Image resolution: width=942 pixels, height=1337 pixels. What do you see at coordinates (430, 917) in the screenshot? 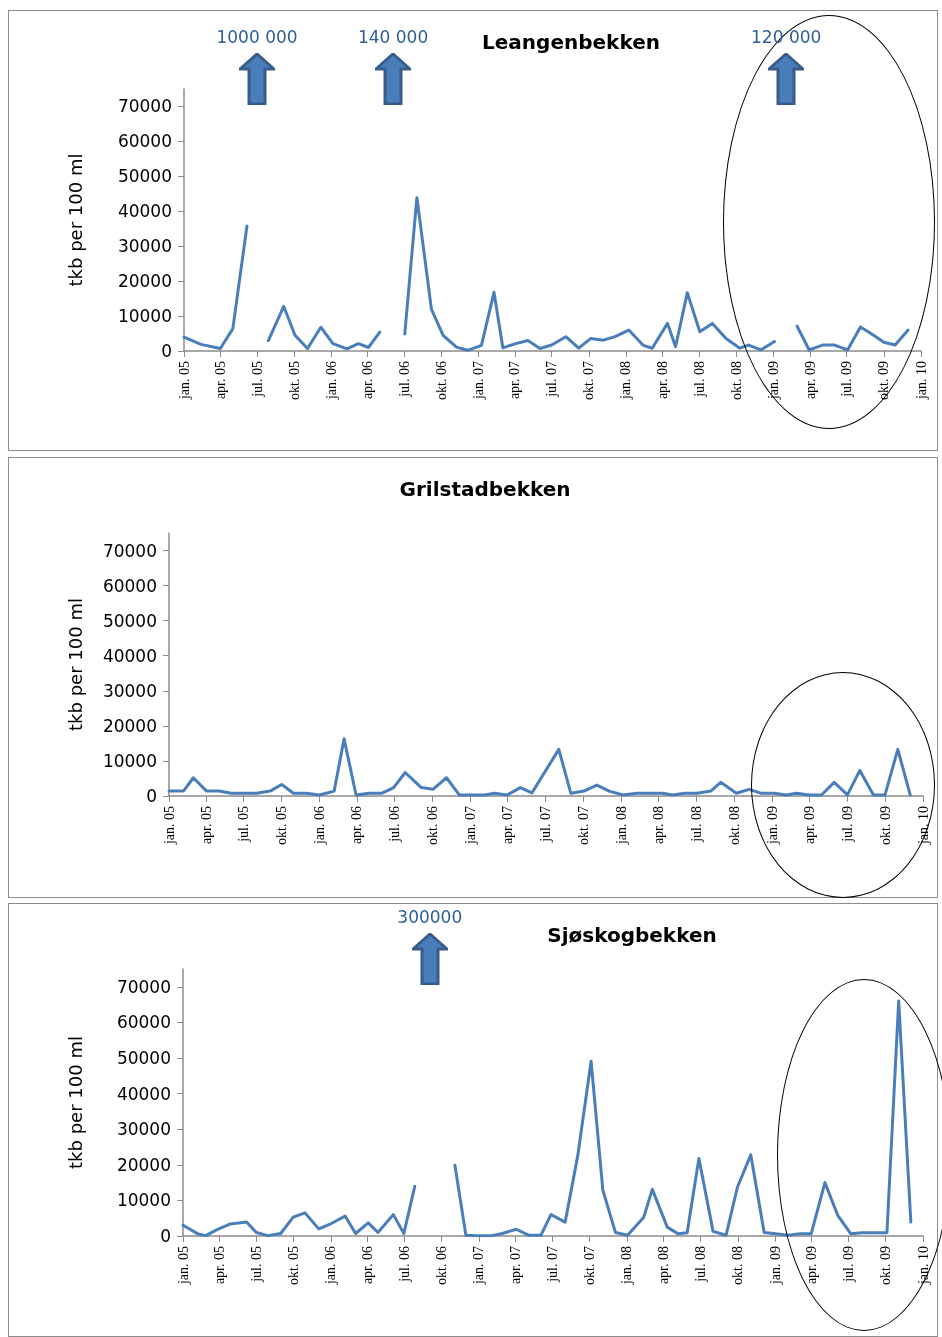
I see `text: 300000` at bounding box center [430, 917].